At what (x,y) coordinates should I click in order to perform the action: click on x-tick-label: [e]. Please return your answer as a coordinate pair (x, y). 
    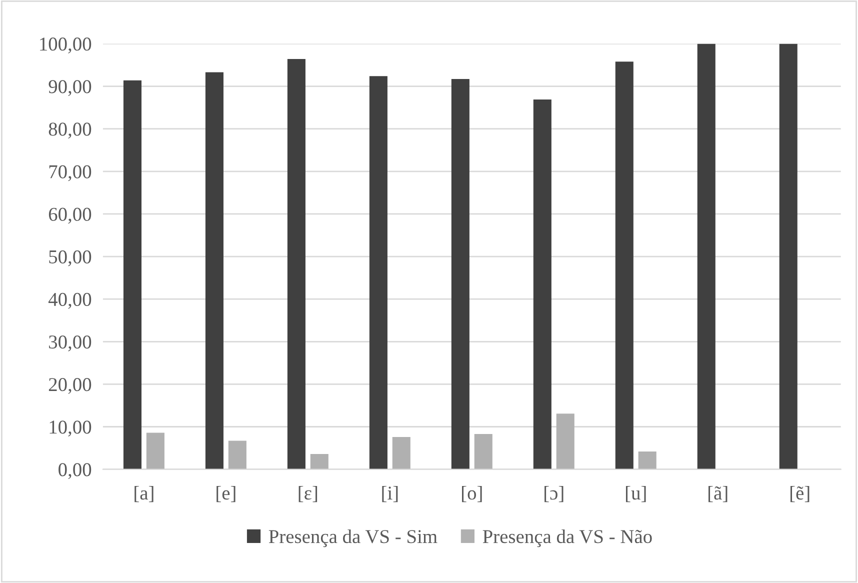
    Looking at the image, I should click on (226, 494).